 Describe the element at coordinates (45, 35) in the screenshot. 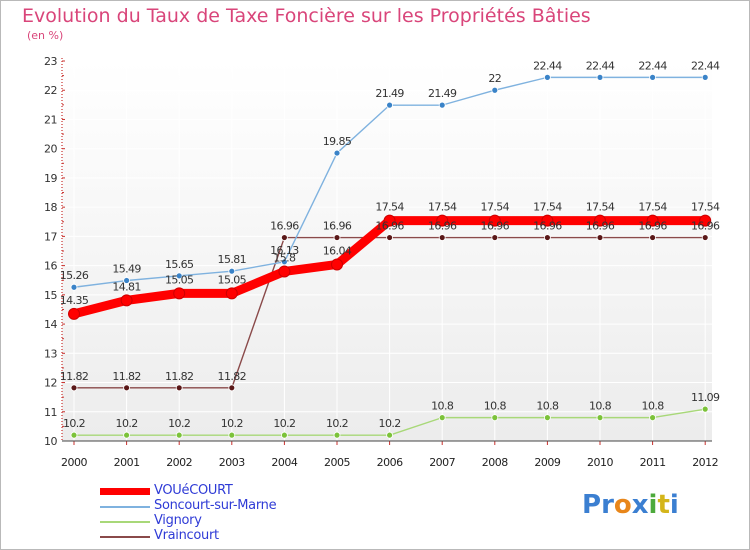

I see `unit-label: (en %)` at that location.